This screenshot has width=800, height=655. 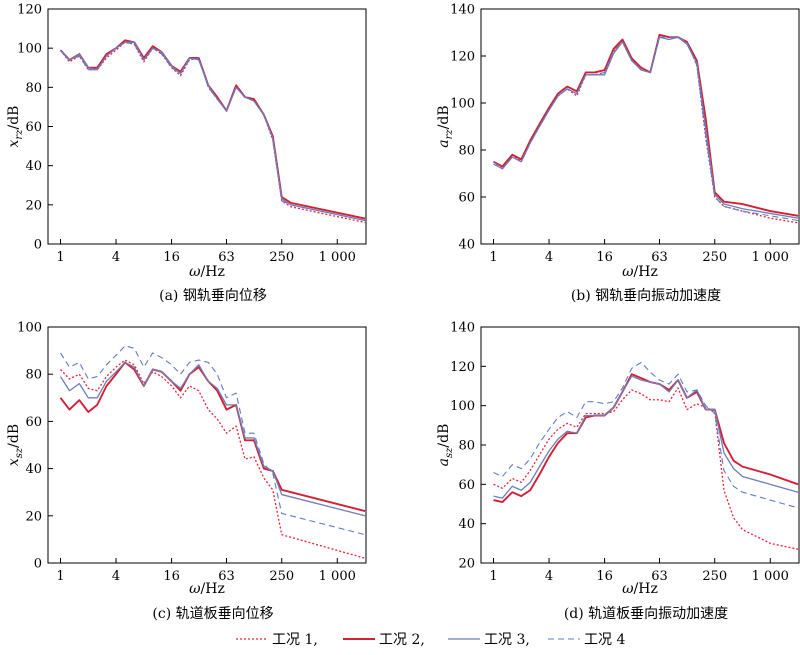 I want to click on y-tick-label: 20, so click(x=466, y=564).